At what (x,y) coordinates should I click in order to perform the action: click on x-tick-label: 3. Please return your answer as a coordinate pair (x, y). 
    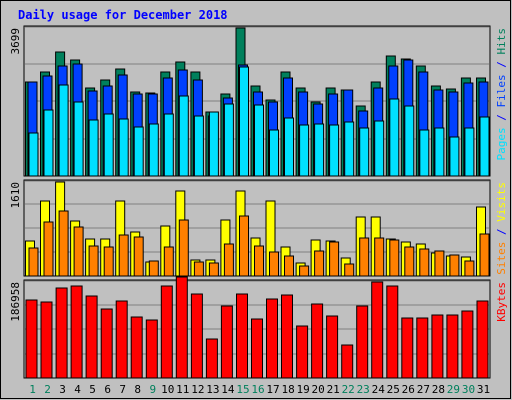
    Looking at the image, I should click on (62, 389).